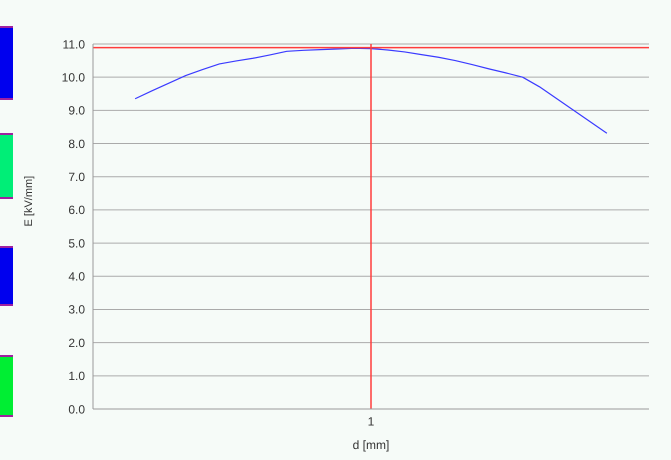  Describe the element at coordinates (77, 177) in the screenshot. I see `y-tick-label: 7.0` at that location.